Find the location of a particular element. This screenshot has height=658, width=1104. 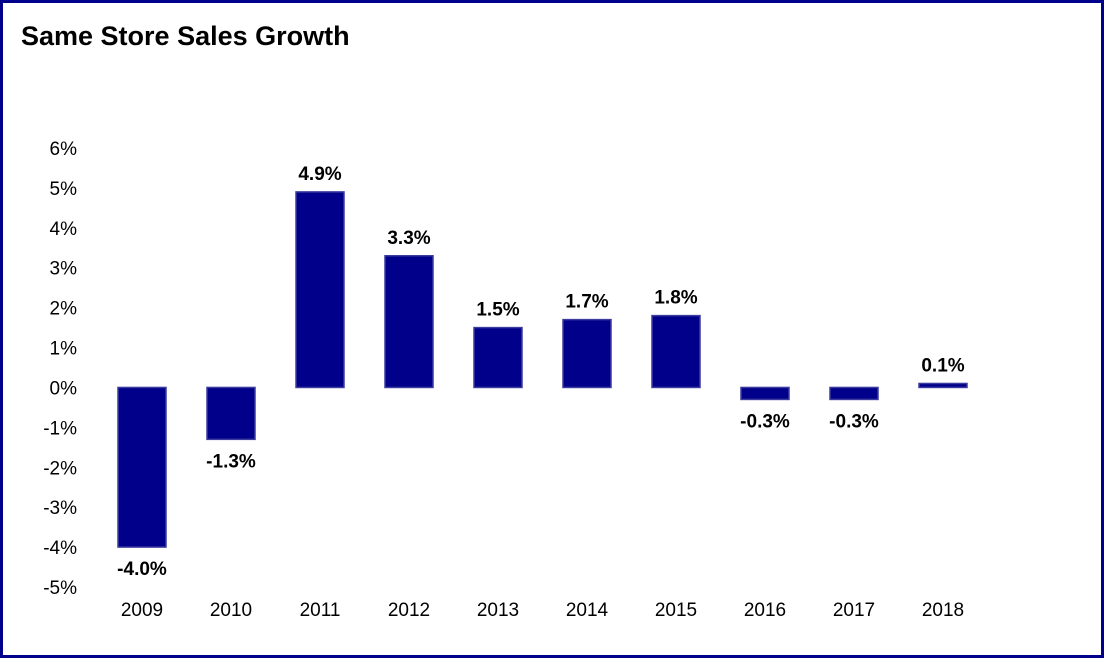

y-tick-label: 4% is located at coordinates (64, 229).